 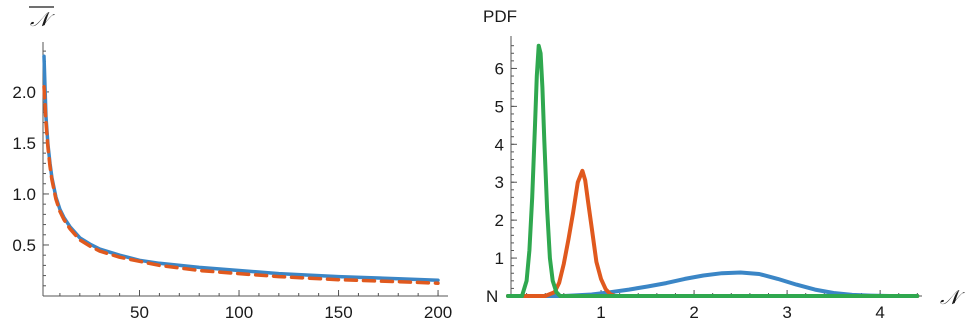 What do you see at coordinates (600, 312) in the screenshot?
I see `x-tick-label: 1` at bounding box center [600, 312].